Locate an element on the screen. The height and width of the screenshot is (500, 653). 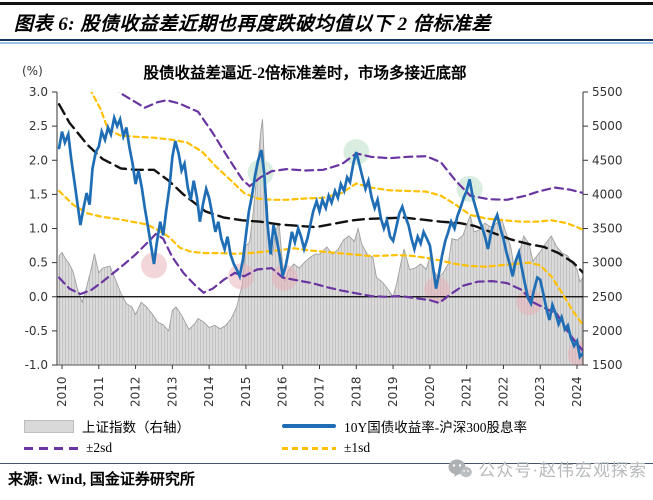
watermark-text: 公众号·赵伟宏观探索 is located at coordinates (562, 470).